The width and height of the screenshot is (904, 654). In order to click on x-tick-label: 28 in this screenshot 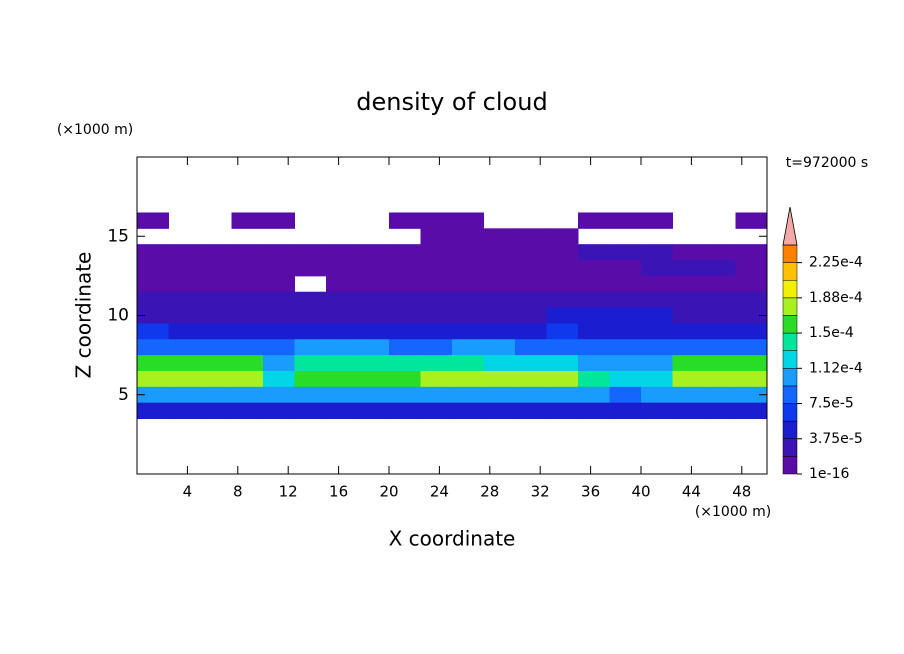, I will do `click(489, 492)`.